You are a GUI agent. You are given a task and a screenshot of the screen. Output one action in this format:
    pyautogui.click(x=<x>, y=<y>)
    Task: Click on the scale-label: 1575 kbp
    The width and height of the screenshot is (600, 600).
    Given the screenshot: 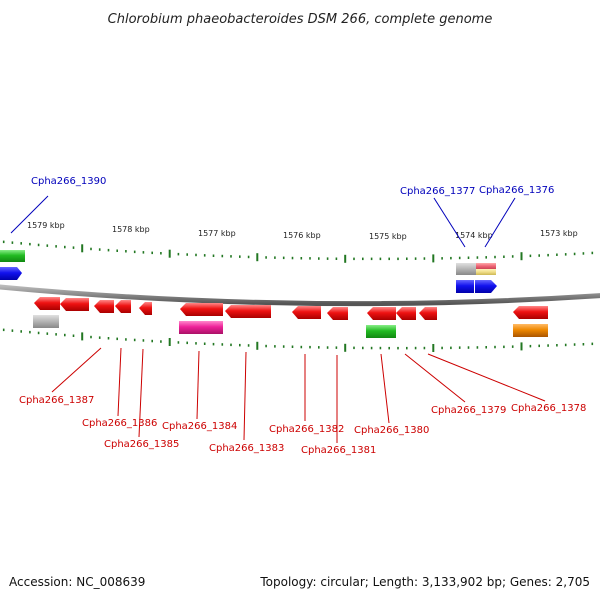 What is the action you would take?
    pyautogui.click(x=388, y=236)
    